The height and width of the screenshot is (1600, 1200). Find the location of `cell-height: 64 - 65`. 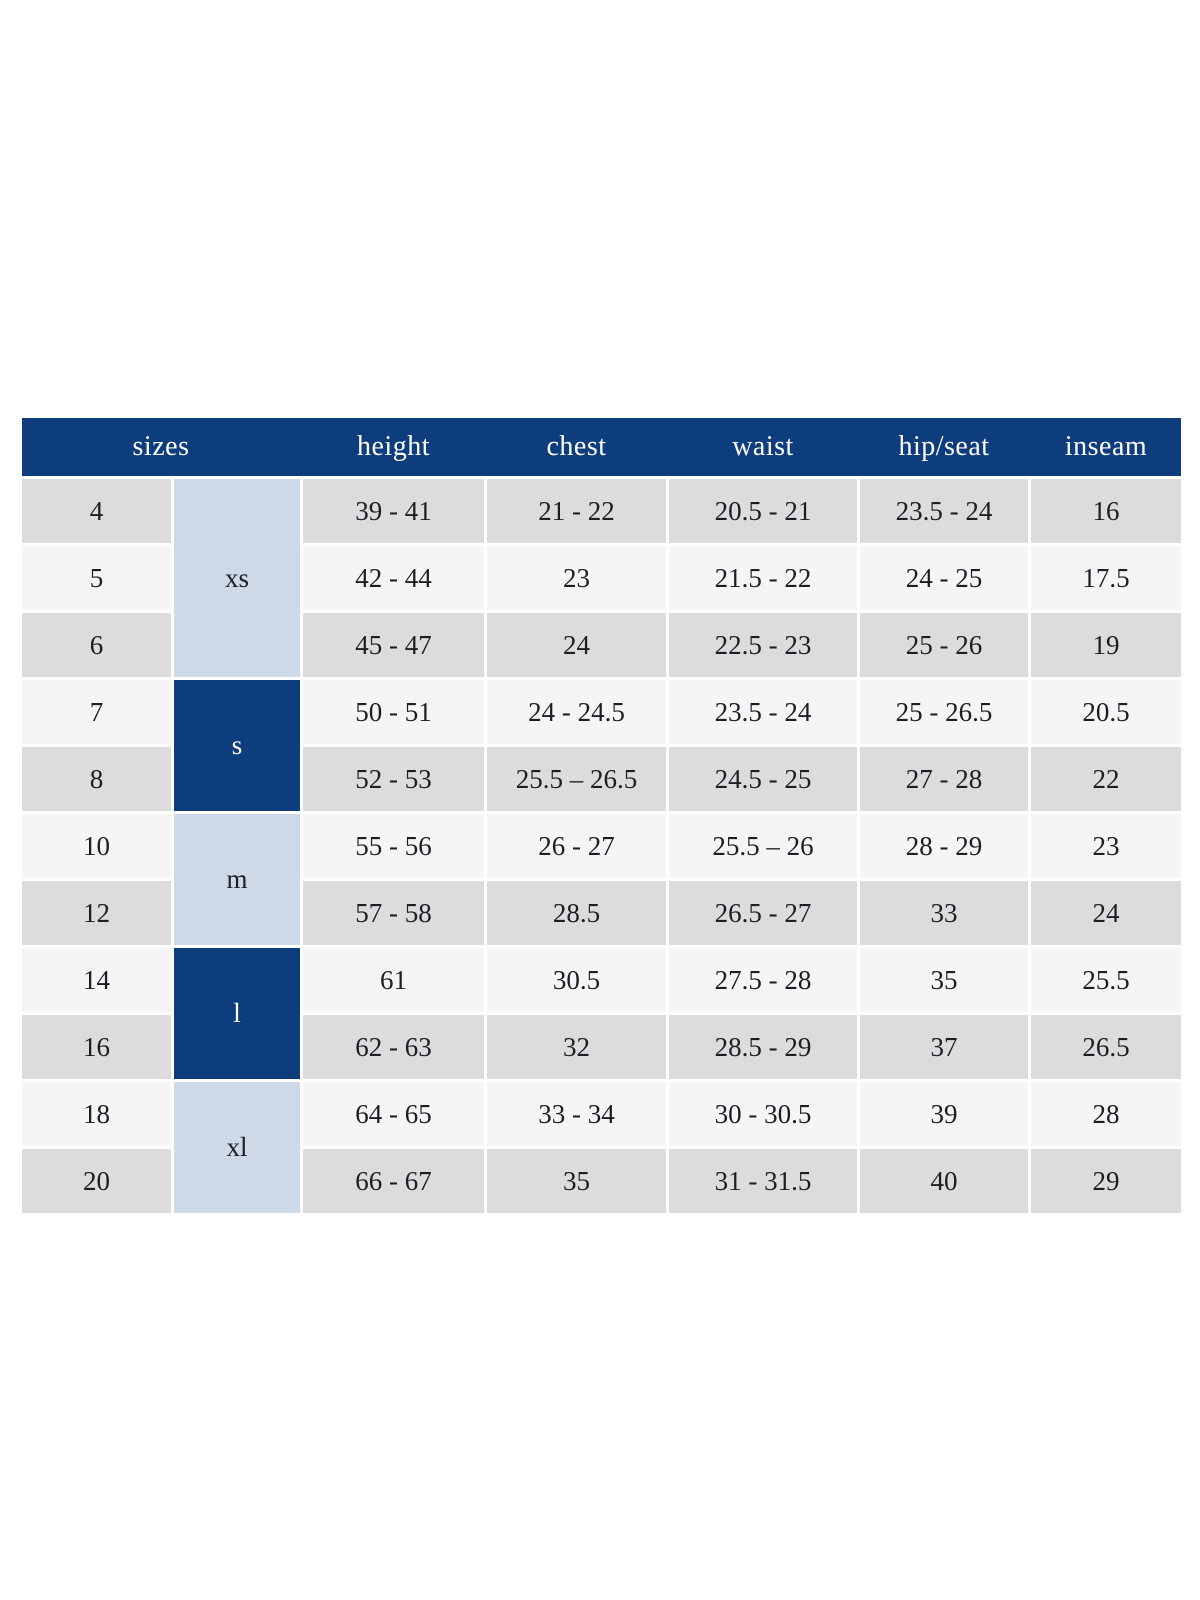

cell-height: 64 - 65 is located at coordinates (393, 1114).